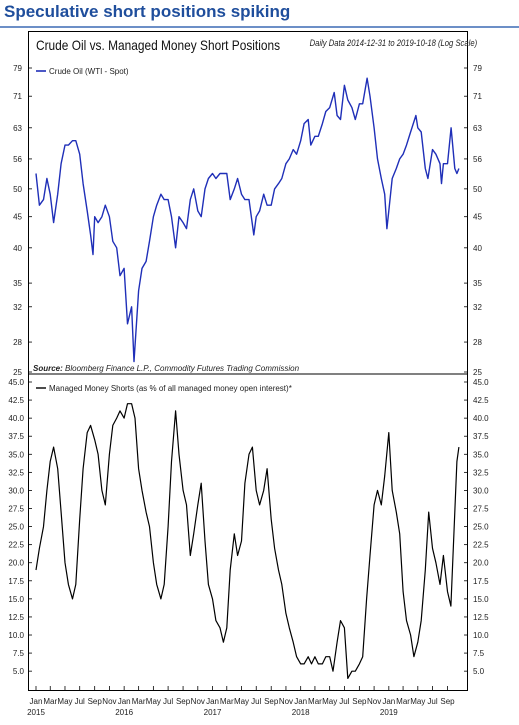  What do you see at coordinates (16, 545) in the screenshot?
I see `shorts-ytick-label-left: 22.5` at bounding box center [16, 545].